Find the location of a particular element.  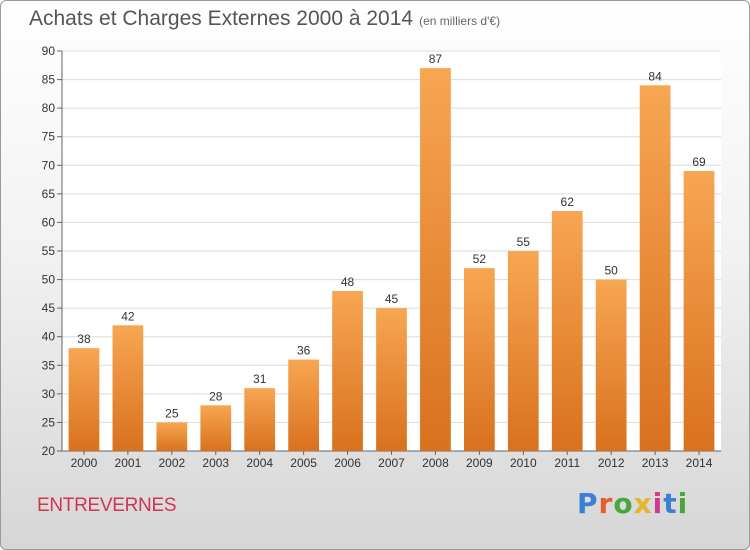

data-label-2004: 31 is located at coordinates (260, 379).